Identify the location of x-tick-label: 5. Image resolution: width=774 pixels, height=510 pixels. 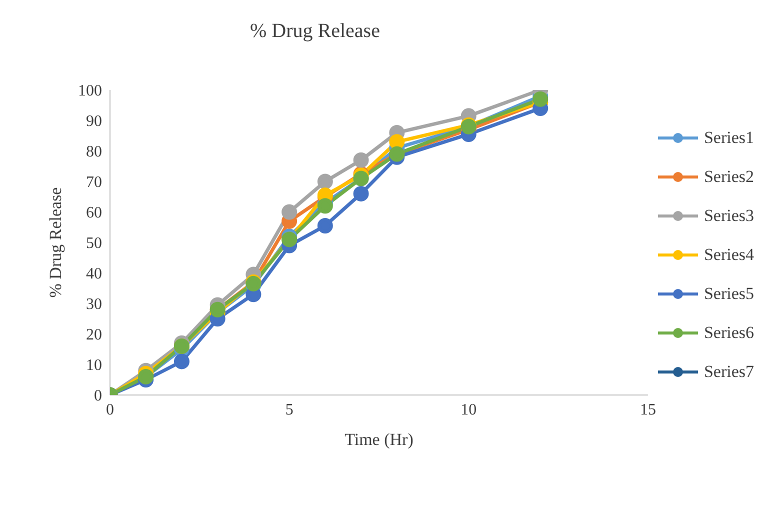
(289, 409).